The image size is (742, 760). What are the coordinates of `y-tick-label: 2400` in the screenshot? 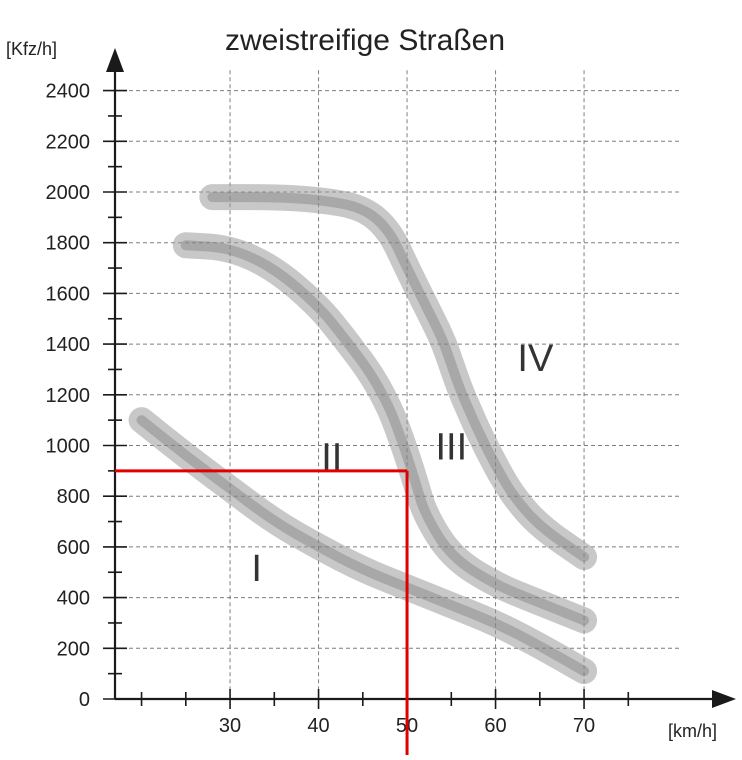 It's located at (68, 92).